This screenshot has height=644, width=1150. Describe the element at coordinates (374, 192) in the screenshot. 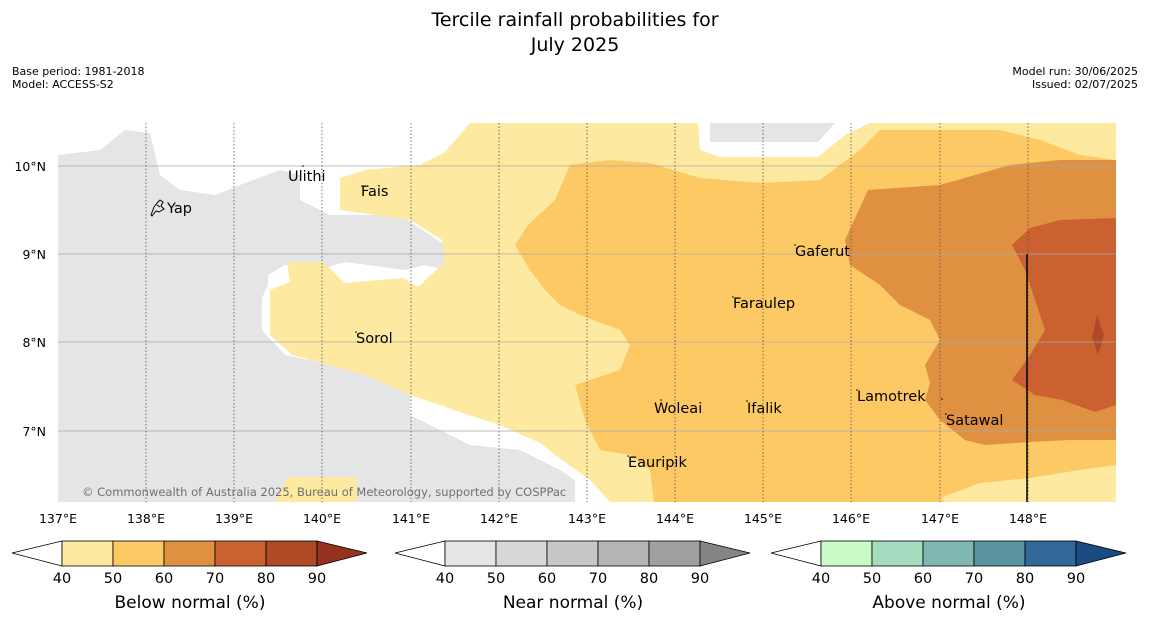

I see `place-label-fais: Fais` at that location.